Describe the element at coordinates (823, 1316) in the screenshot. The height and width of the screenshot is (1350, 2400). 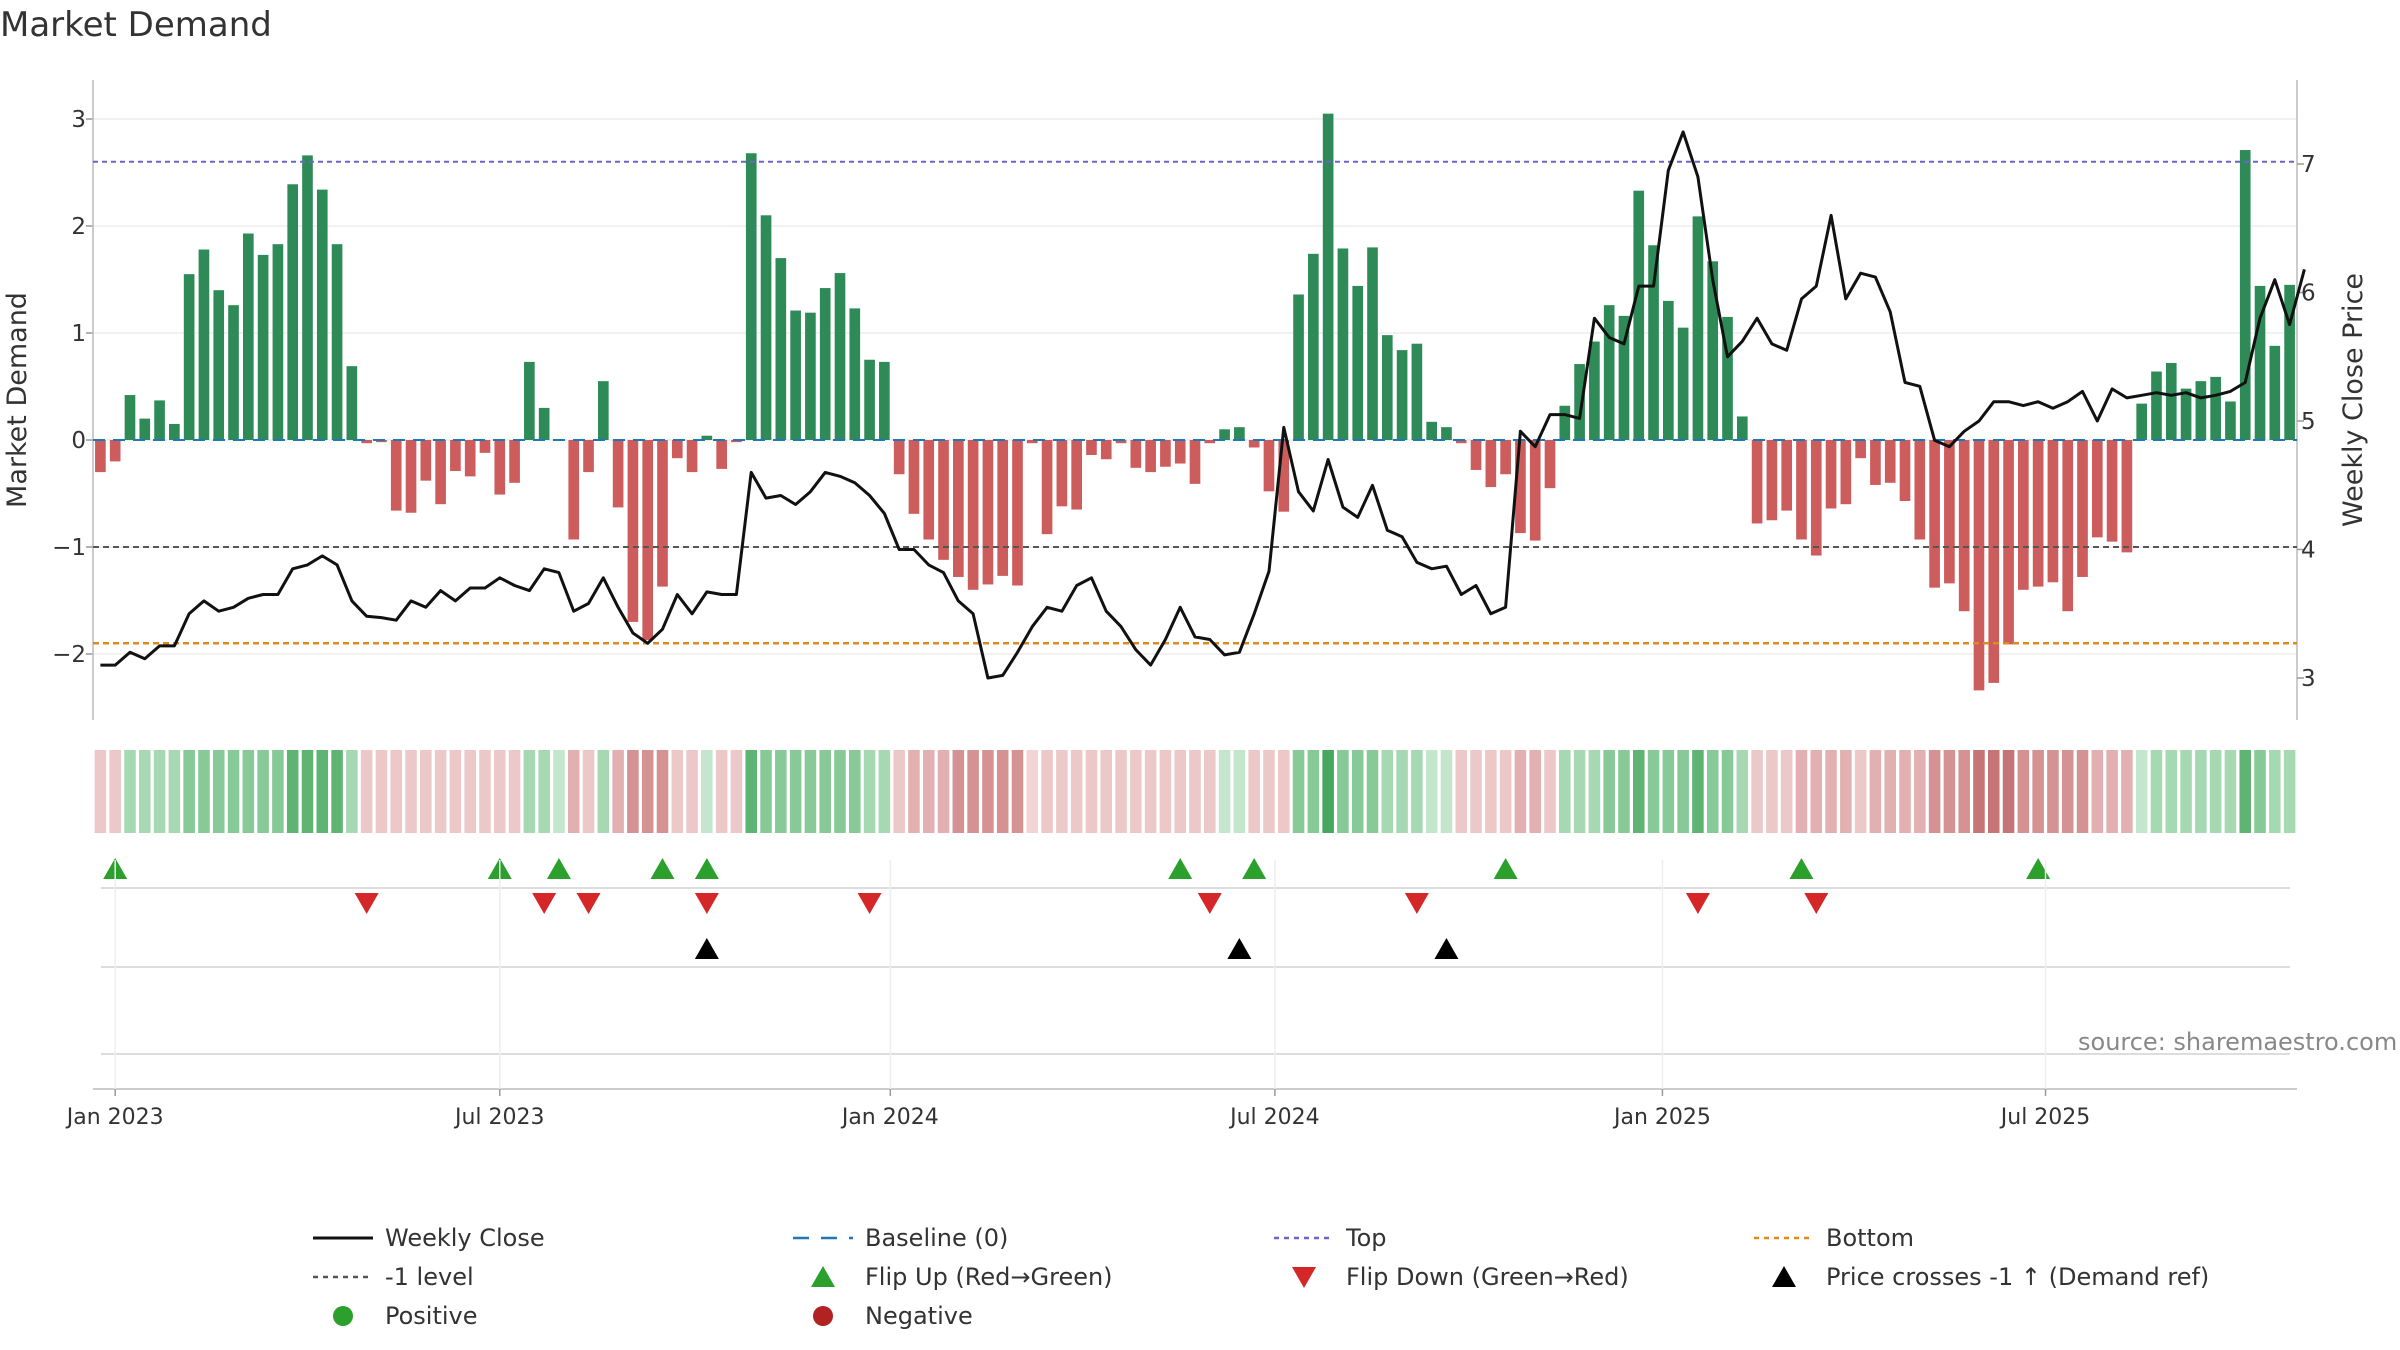
I see `negative-legend-swatch` at that location.